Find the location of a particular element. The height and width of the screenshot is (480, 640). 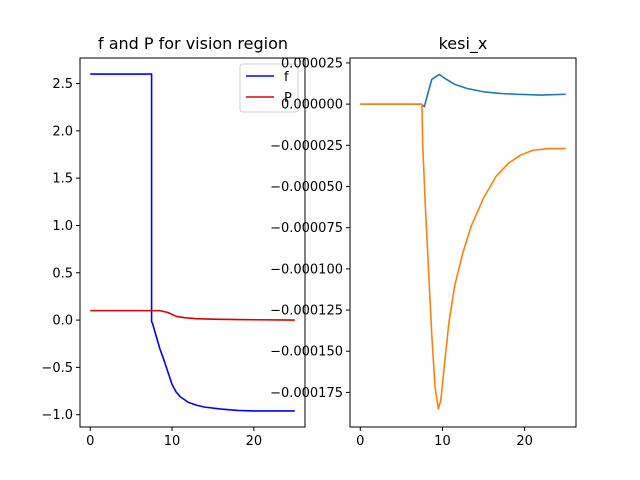

y-tick-label: 2.5 is located at coordinates (62, 84).